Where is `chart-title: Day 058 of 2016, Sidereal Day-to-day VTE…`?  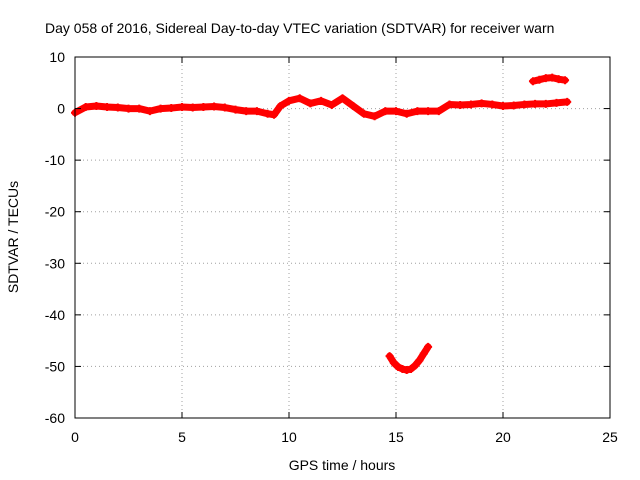
chart-title: Day 058 of 2016, Sidereal Day-to-day VTE… is located at coordinates (299, 28).